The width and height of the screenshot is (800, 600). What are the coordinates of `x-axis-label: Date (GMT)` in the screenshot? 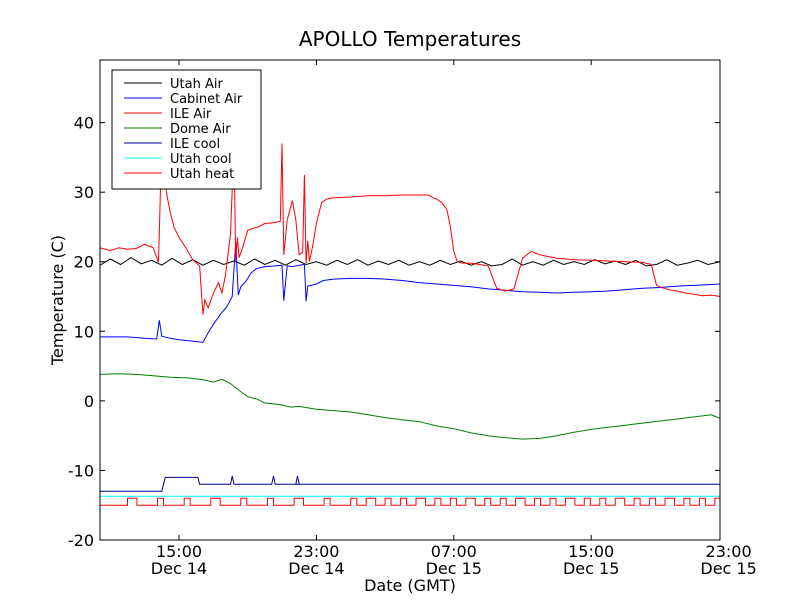 It's located at (410, 585).